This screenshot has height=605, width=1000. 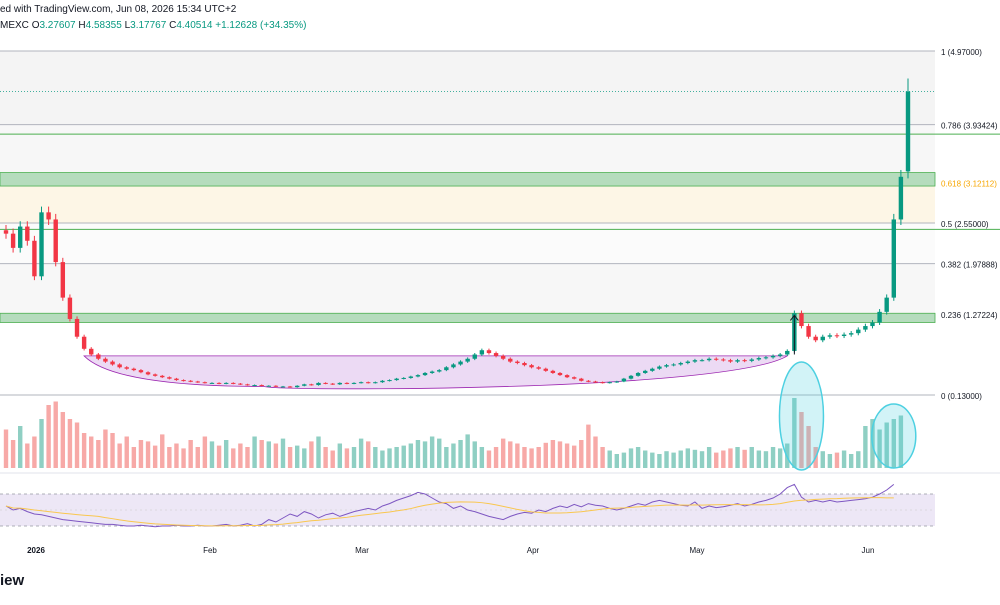 I want to click on x-tick-label: Jun, so click(x=868, y=550).